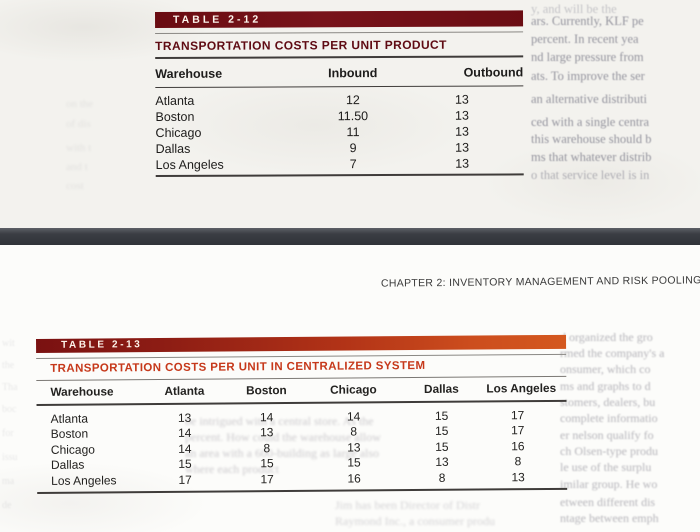 Image resolution: width=700 pixels, height=532 pixels. I want to click on ghost-text-line: Jim has been Director of Distr, so click(407, 505).